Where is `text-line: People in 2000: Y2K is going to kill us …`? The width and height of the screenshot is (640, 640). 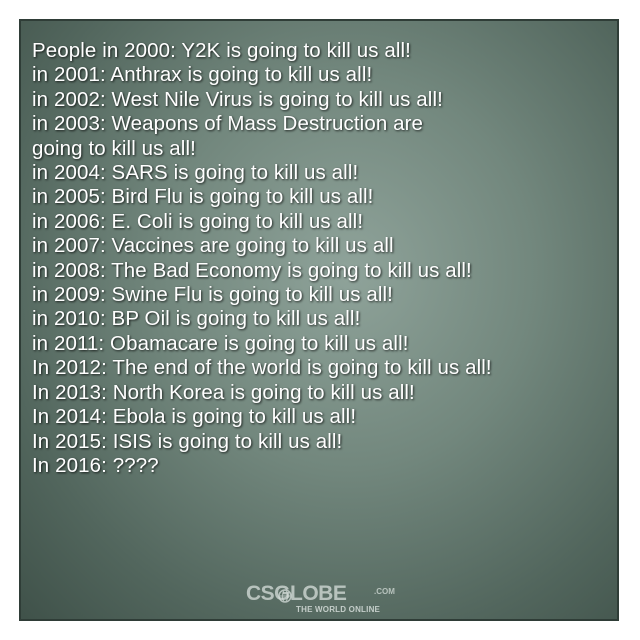 text-line: People in 2000: Y2K is going to kill us … is located at coordinates (221, 50).